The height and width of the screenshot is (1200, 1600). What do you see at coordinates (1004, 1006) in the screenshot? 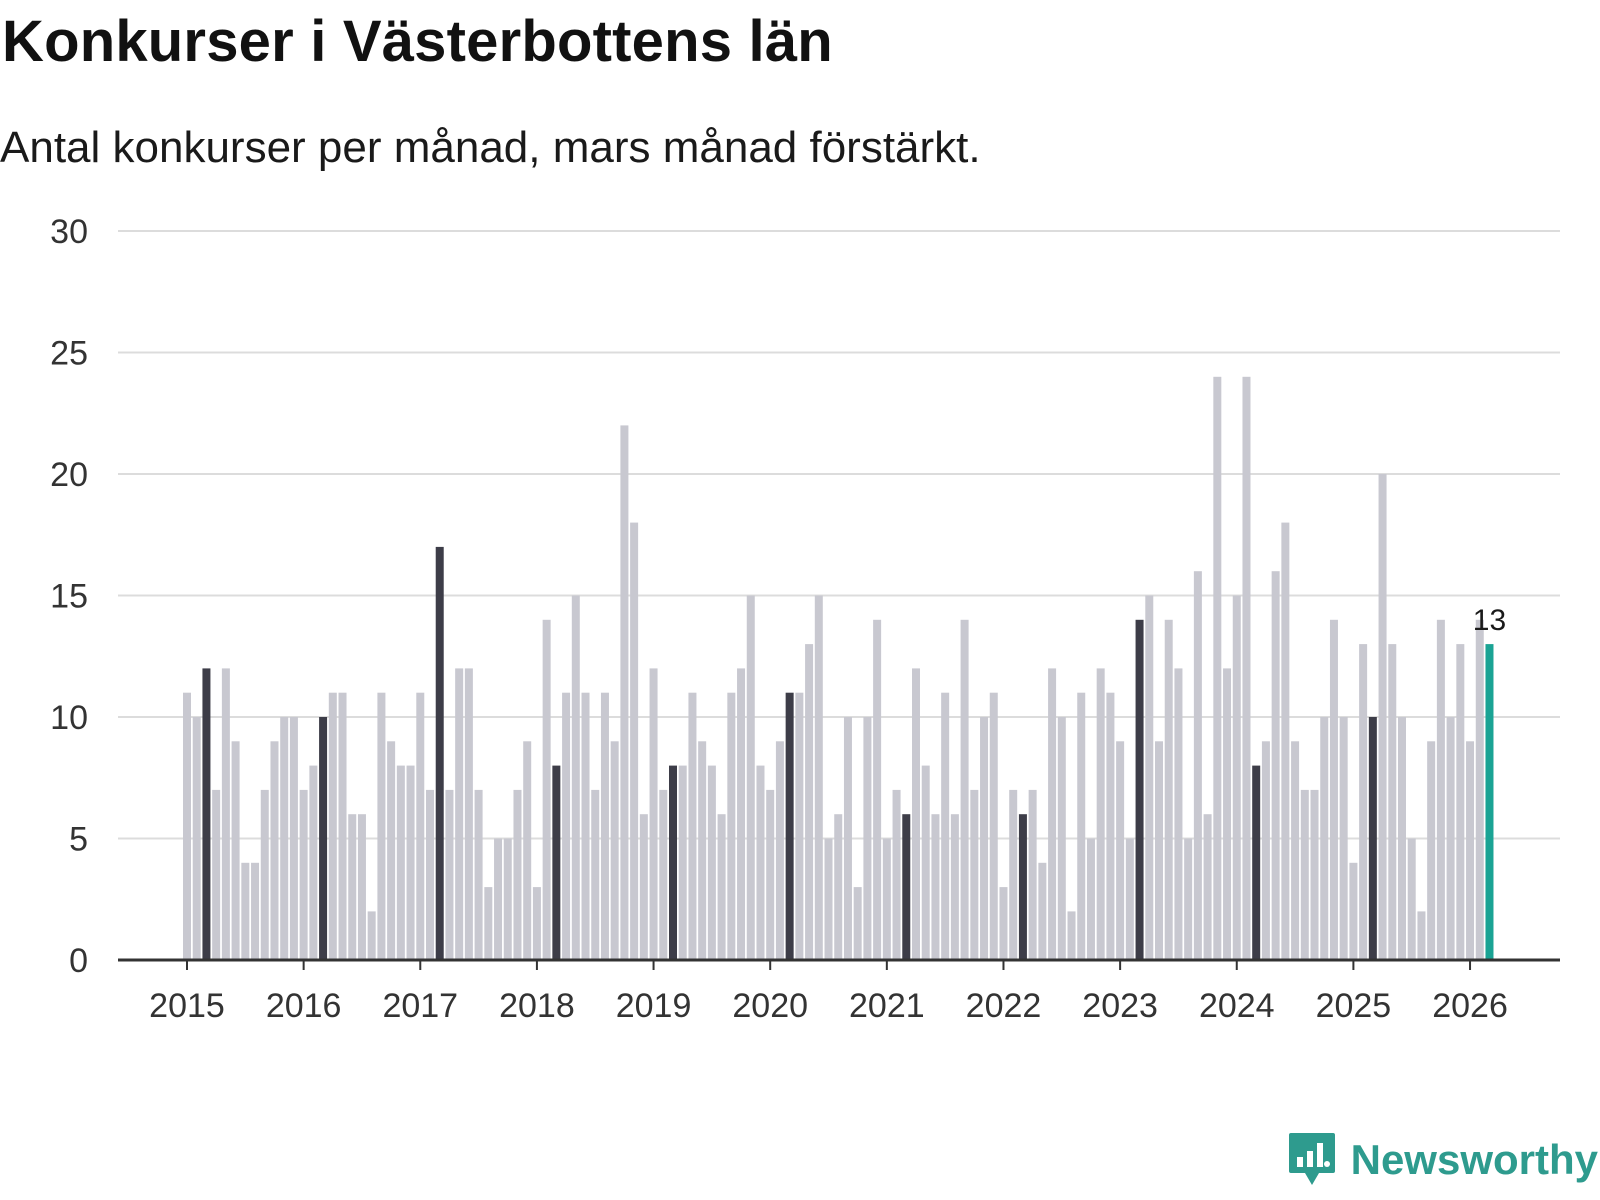
I see `x-tick-label: 2022` at bounding box center [1004, 1006].